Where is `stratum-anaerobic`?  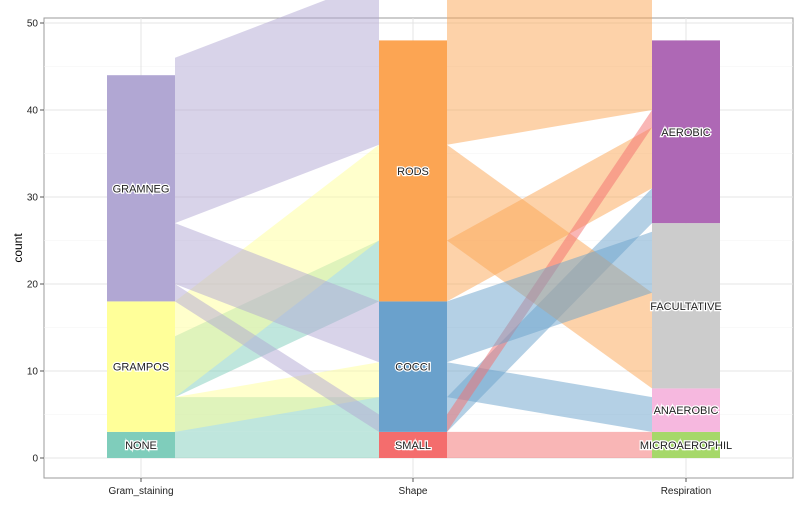
stratum-anaerobic is located at coordinates (686, 410).